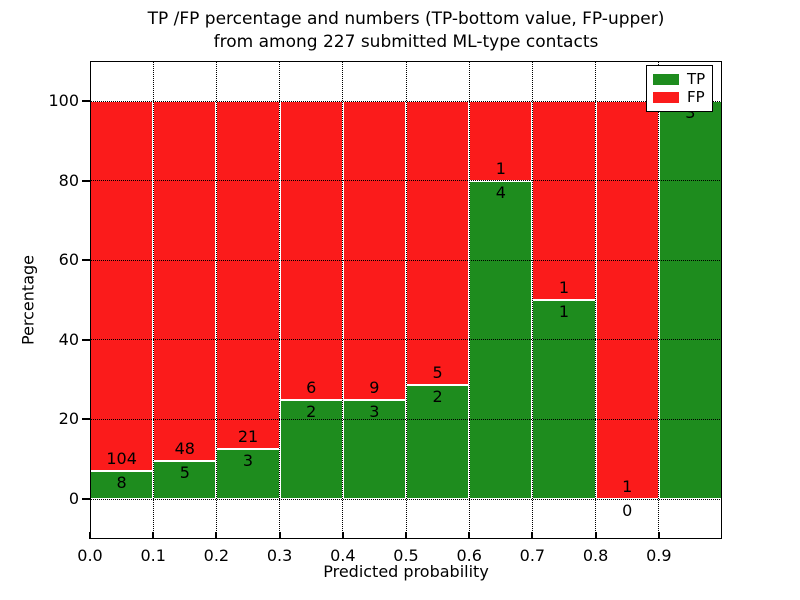 This screenshot has height=600, width=800. What do you see at coordinates (696, 78) in the screenshot?
I see `tp-legend-label: TP` at bounding box center [696, 78].